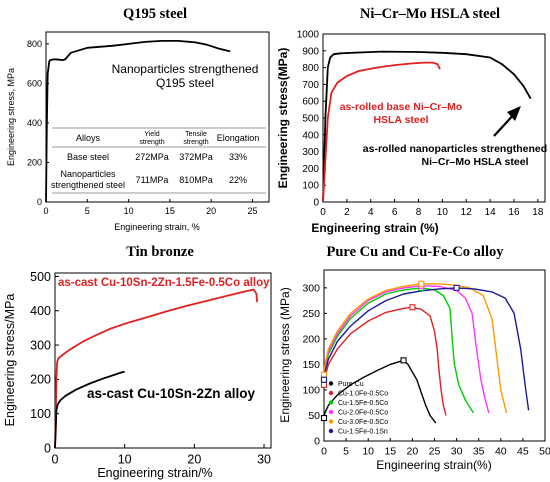 This screenshot has width=550, height=482. What do you see at coordinates (155, 14) in the screenshot?
I see `chart-title: Q195 steel` at bounding box center [155, 14].